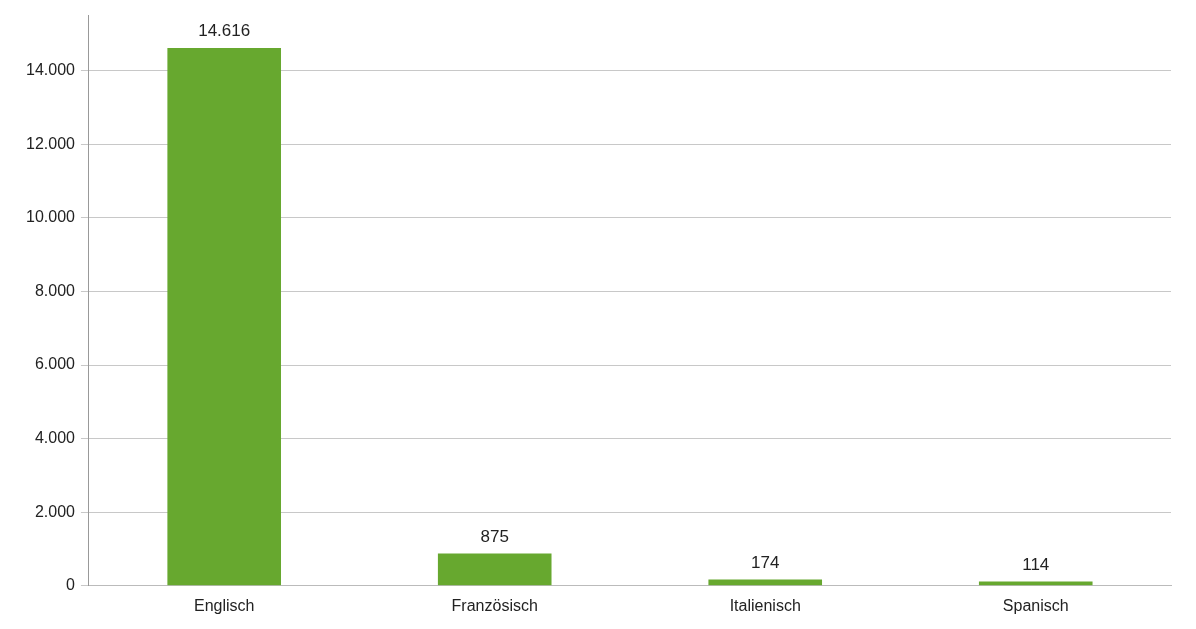 The height and width of the screenshot is (629, 1196). I want to click on data-label: 114, so click(1036, 564).